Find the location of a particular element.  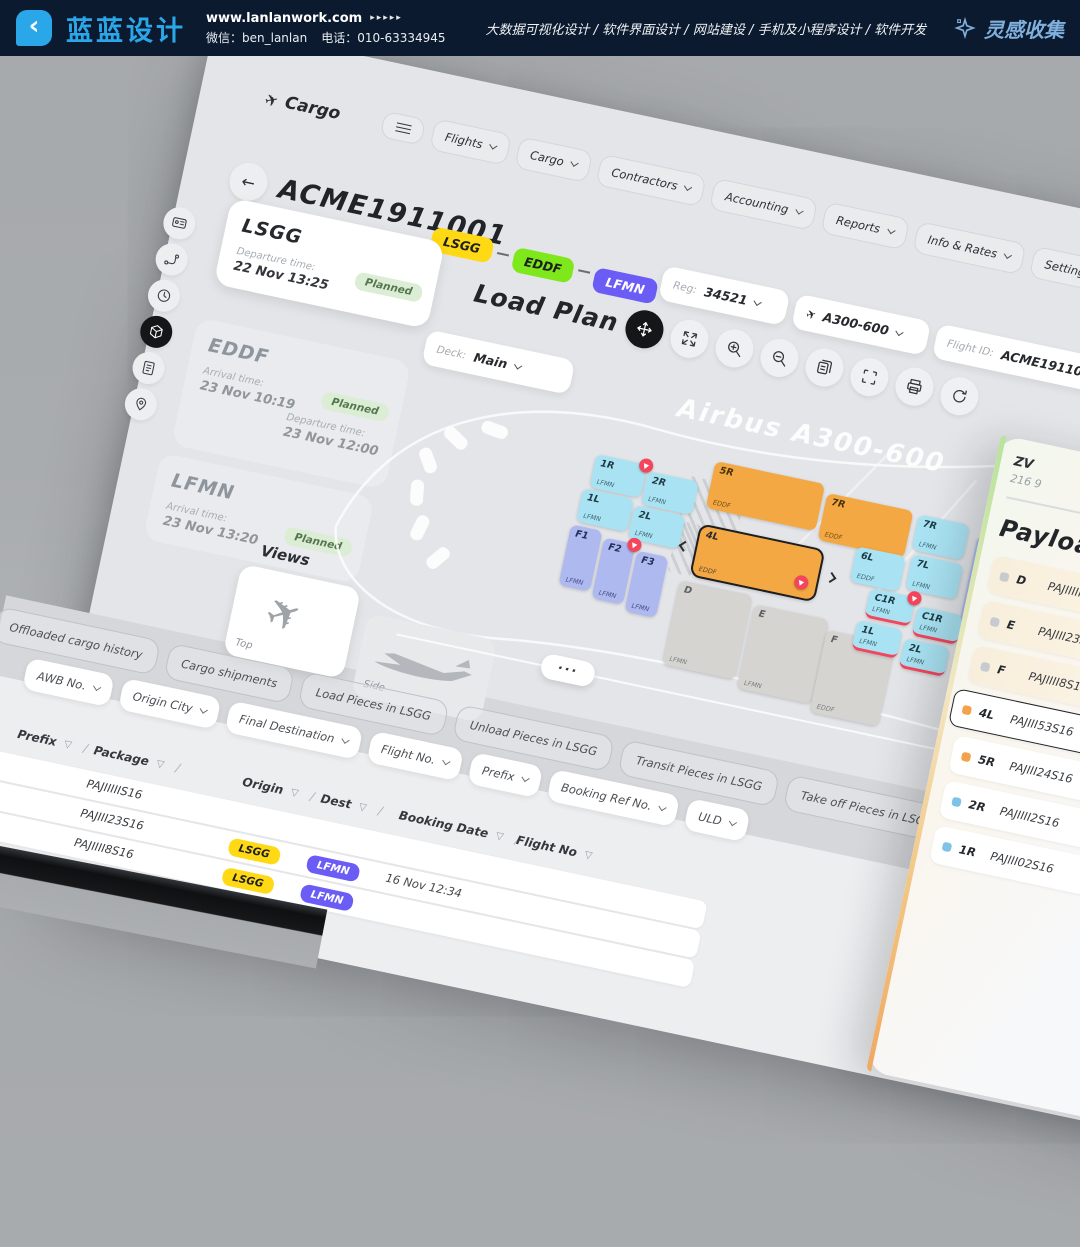

plane-side-icon is located at coordinates (423, 667).